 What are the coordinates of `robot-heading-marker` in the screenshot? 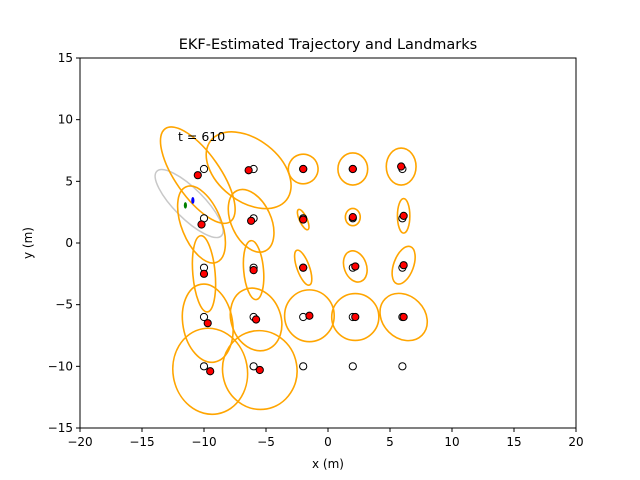 It's located at (193, 200).